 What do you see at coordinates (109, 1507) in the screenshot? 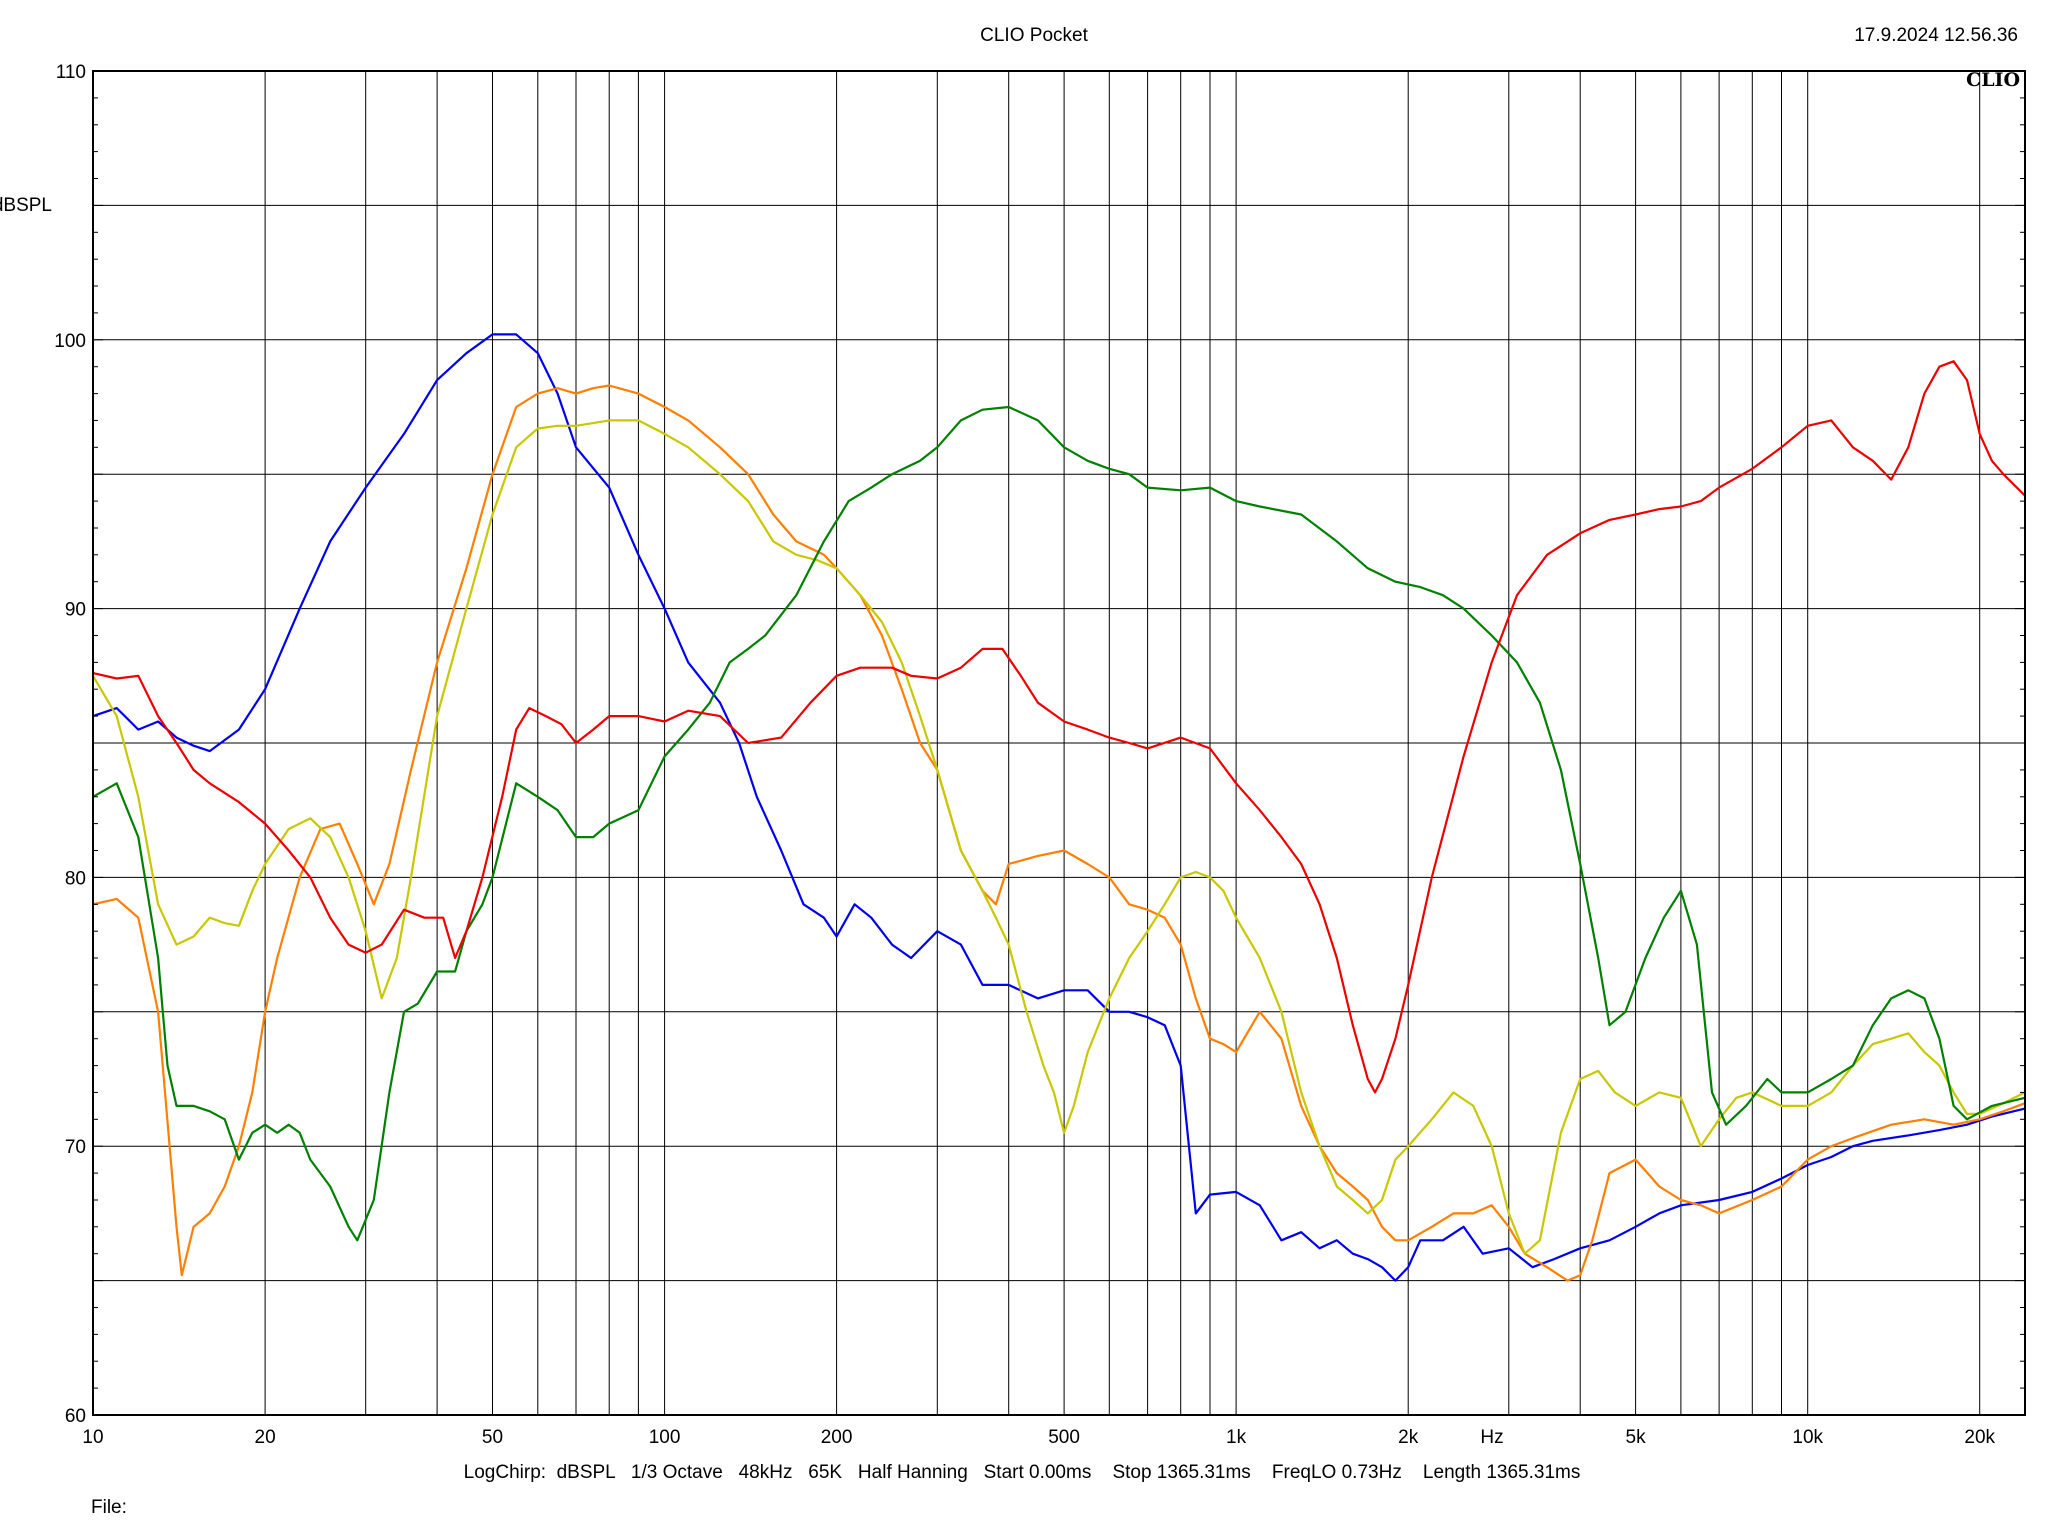
I see `file-label: File:` at bounding box center [109, 1507].